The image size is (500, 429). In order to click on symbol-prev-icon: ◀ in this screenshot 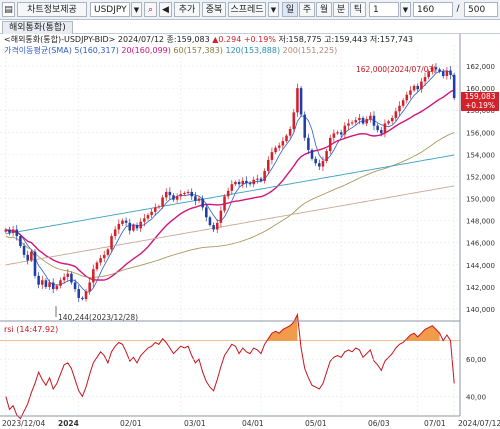, I will do `click(165, 9)`.